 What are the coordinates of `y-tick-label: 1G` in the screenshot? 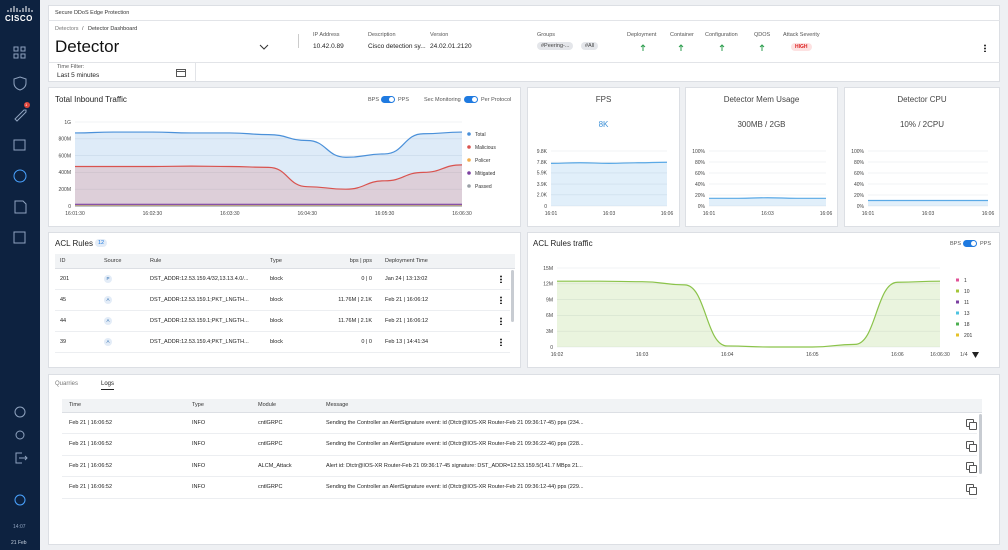 It's located at (67, 123).